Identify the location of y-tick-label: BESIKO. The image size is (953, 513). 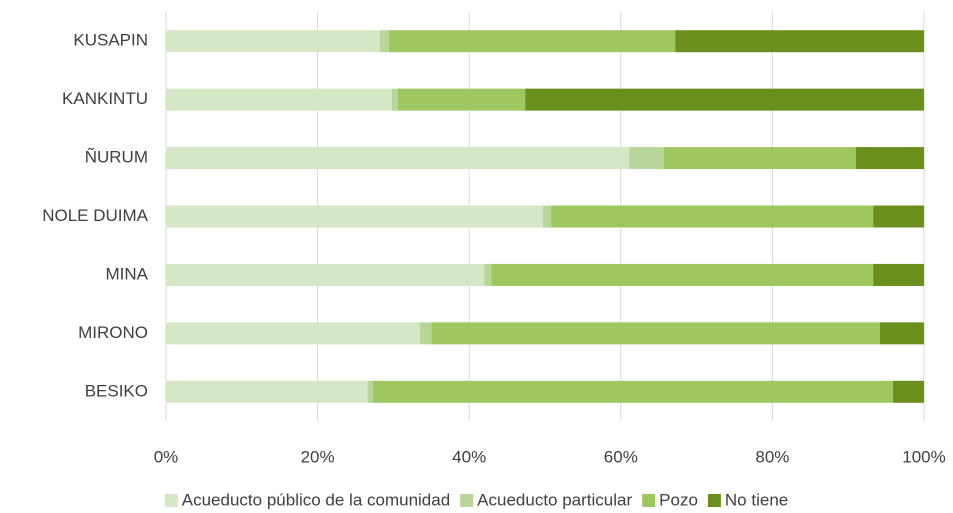
(116, 390).